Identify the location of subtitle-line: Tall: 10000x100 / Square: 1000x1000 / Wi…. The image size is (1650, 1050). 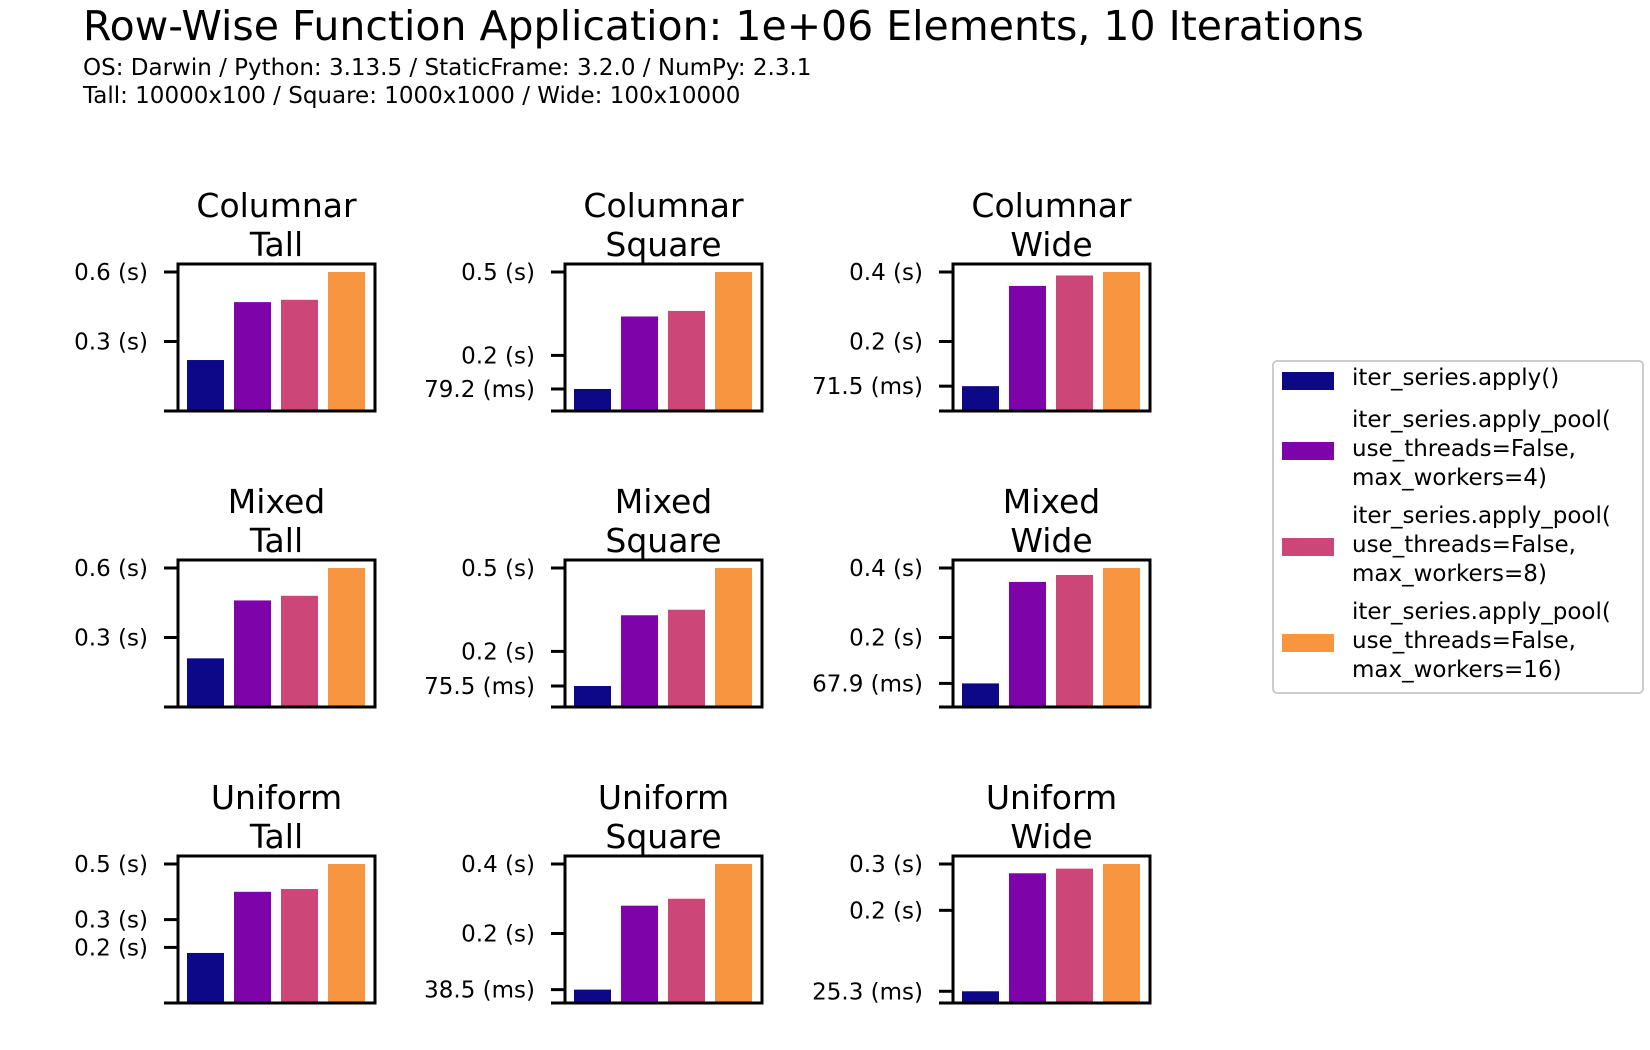
(412, 96).